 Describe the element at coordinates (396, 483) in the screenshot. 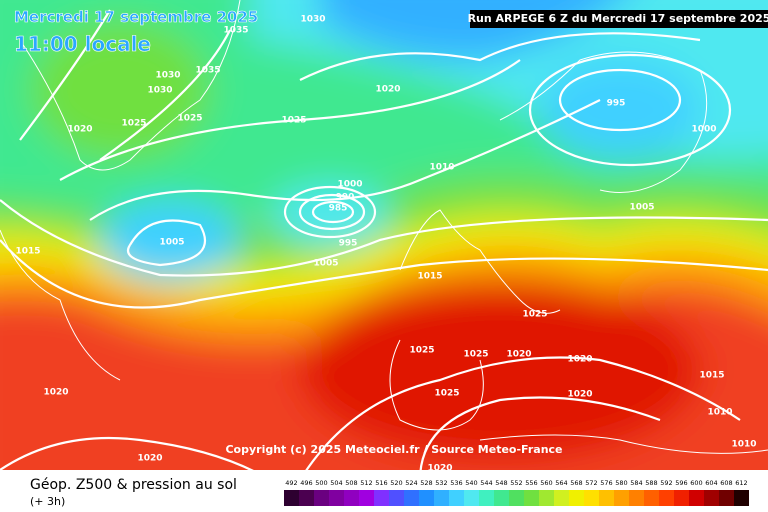

I see `colorbar-label: 520` at that location.